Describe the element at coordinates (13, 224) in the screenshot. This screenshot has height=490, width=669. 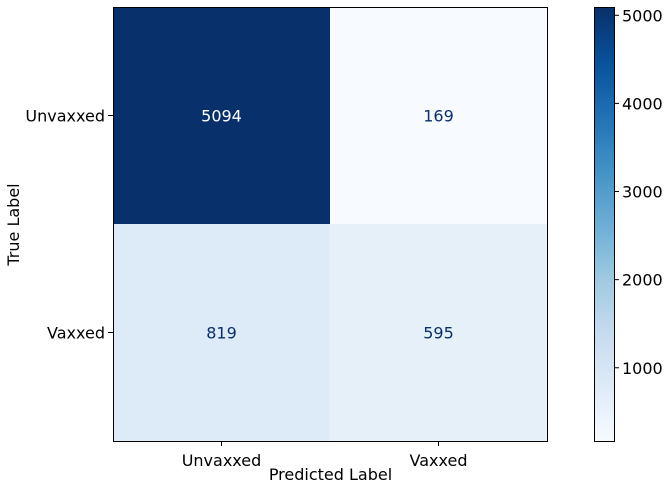
I see `y-axis-label: True Label` at that location.